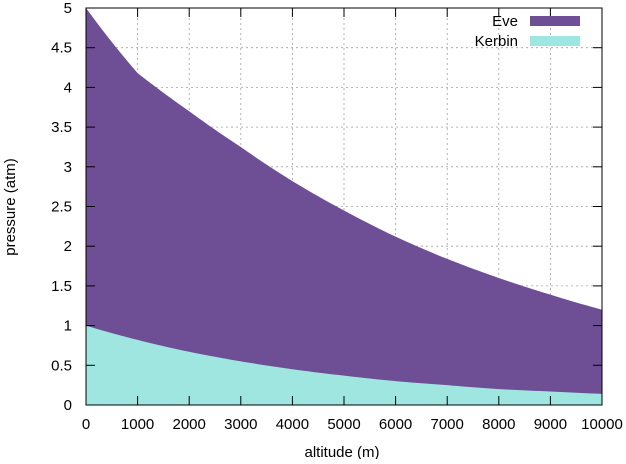  What do you see at coordinates (341, 451) in the screenshot?
I see `x-axis-label: altitude (m)` at bounding box center [341, 451].